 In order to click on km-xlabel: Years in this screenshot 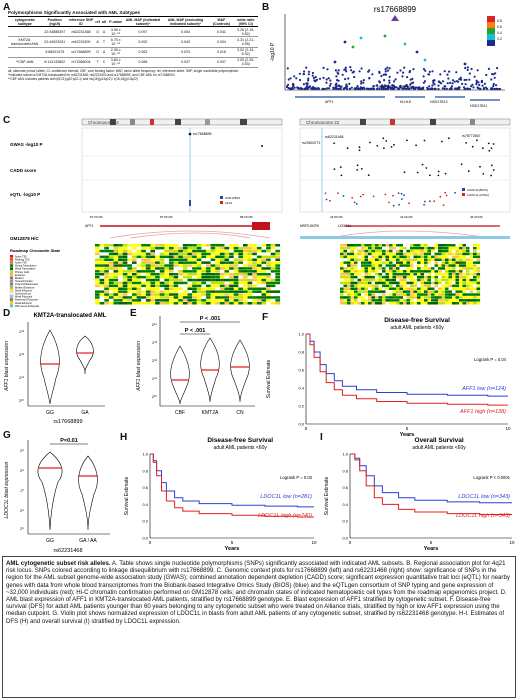, I will do `click(407, 435)`.